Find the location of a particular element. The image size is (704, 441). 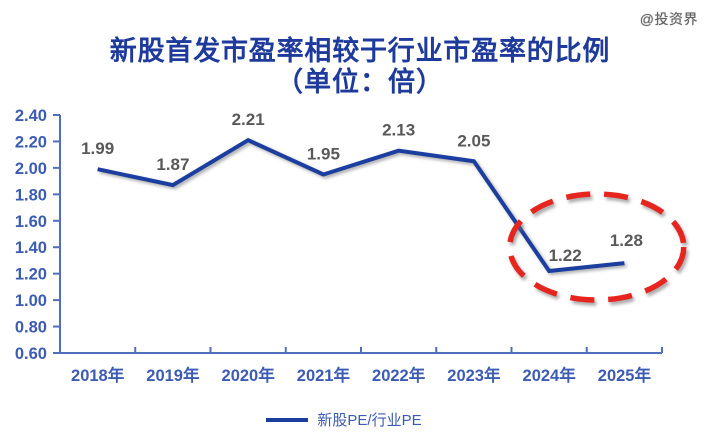

y-axis-label: 1.80 is located at coordinates (31, 195).